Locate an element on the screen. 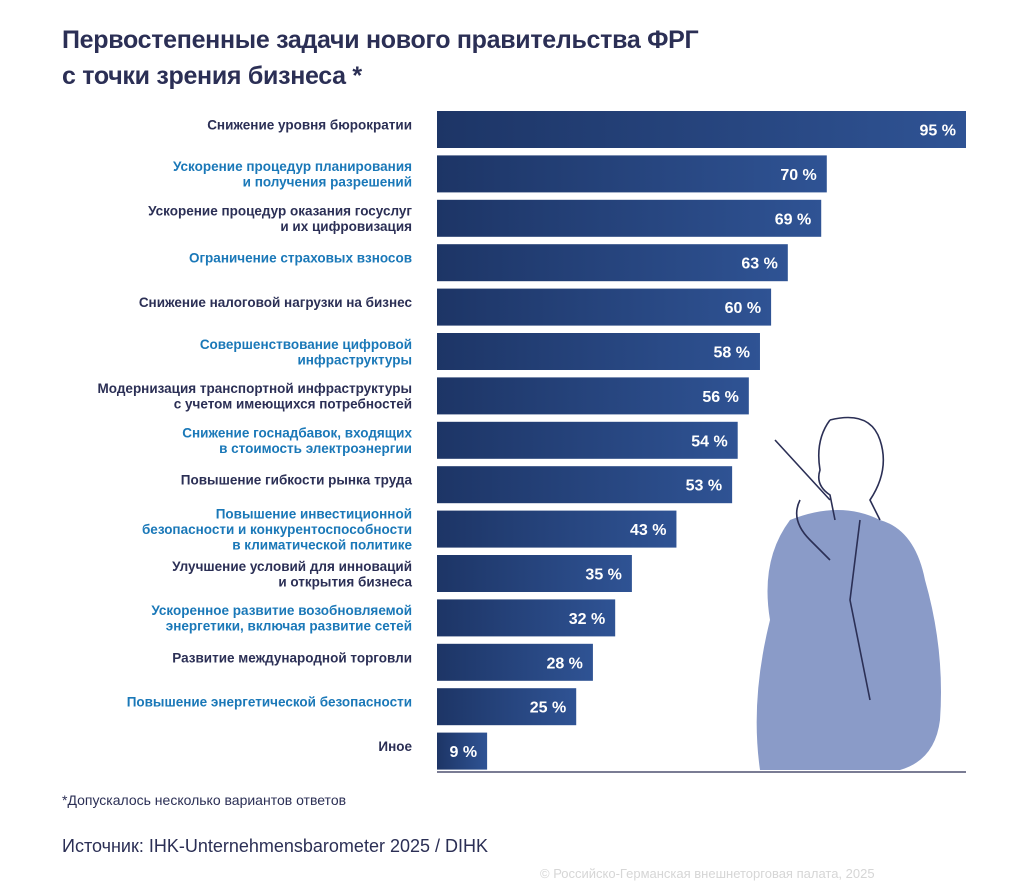 The image size is (1024, 893). category-label: Развитие международной торговли is located at coordinates (292, 657).